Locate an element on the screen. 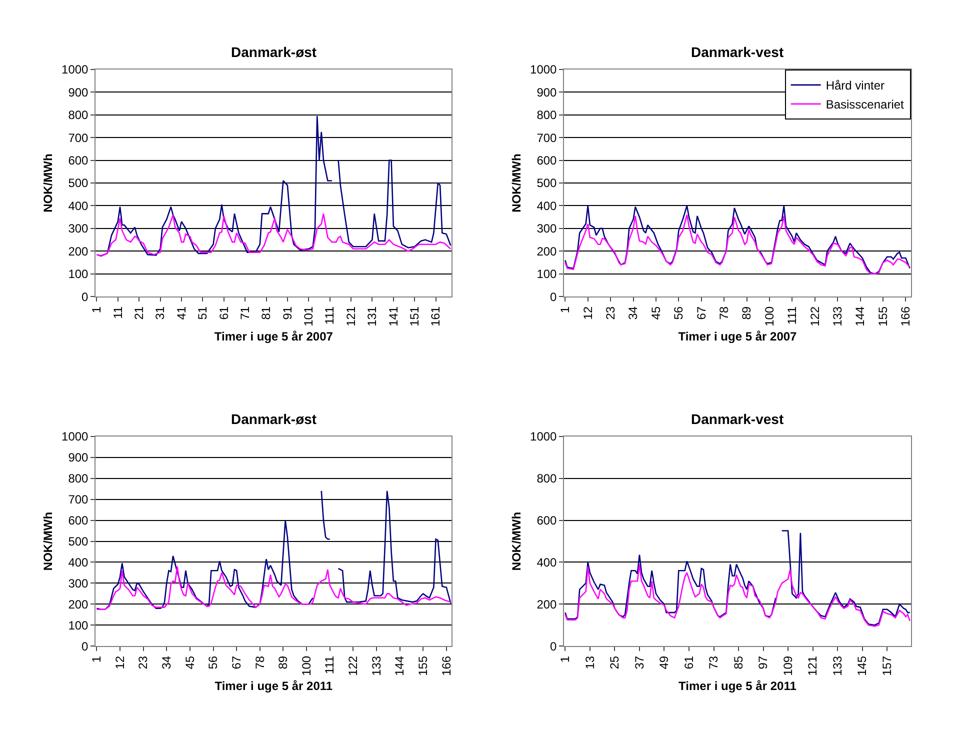 This screenshot has width=965, height=733. x-tick-label: 145 is located at coordinates (862, 666).